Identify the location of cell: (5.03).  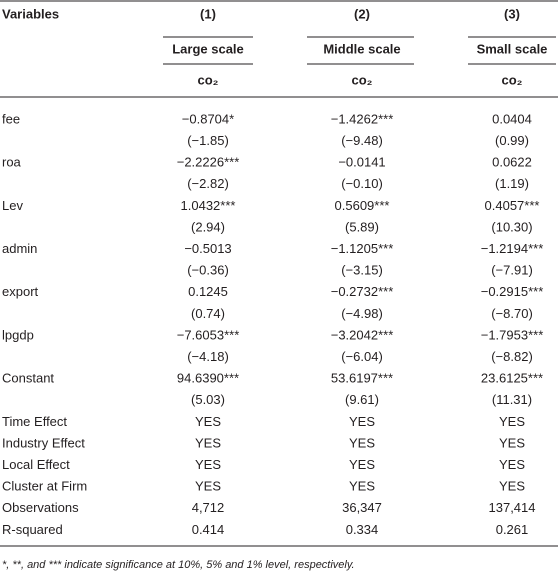
(208, 399).